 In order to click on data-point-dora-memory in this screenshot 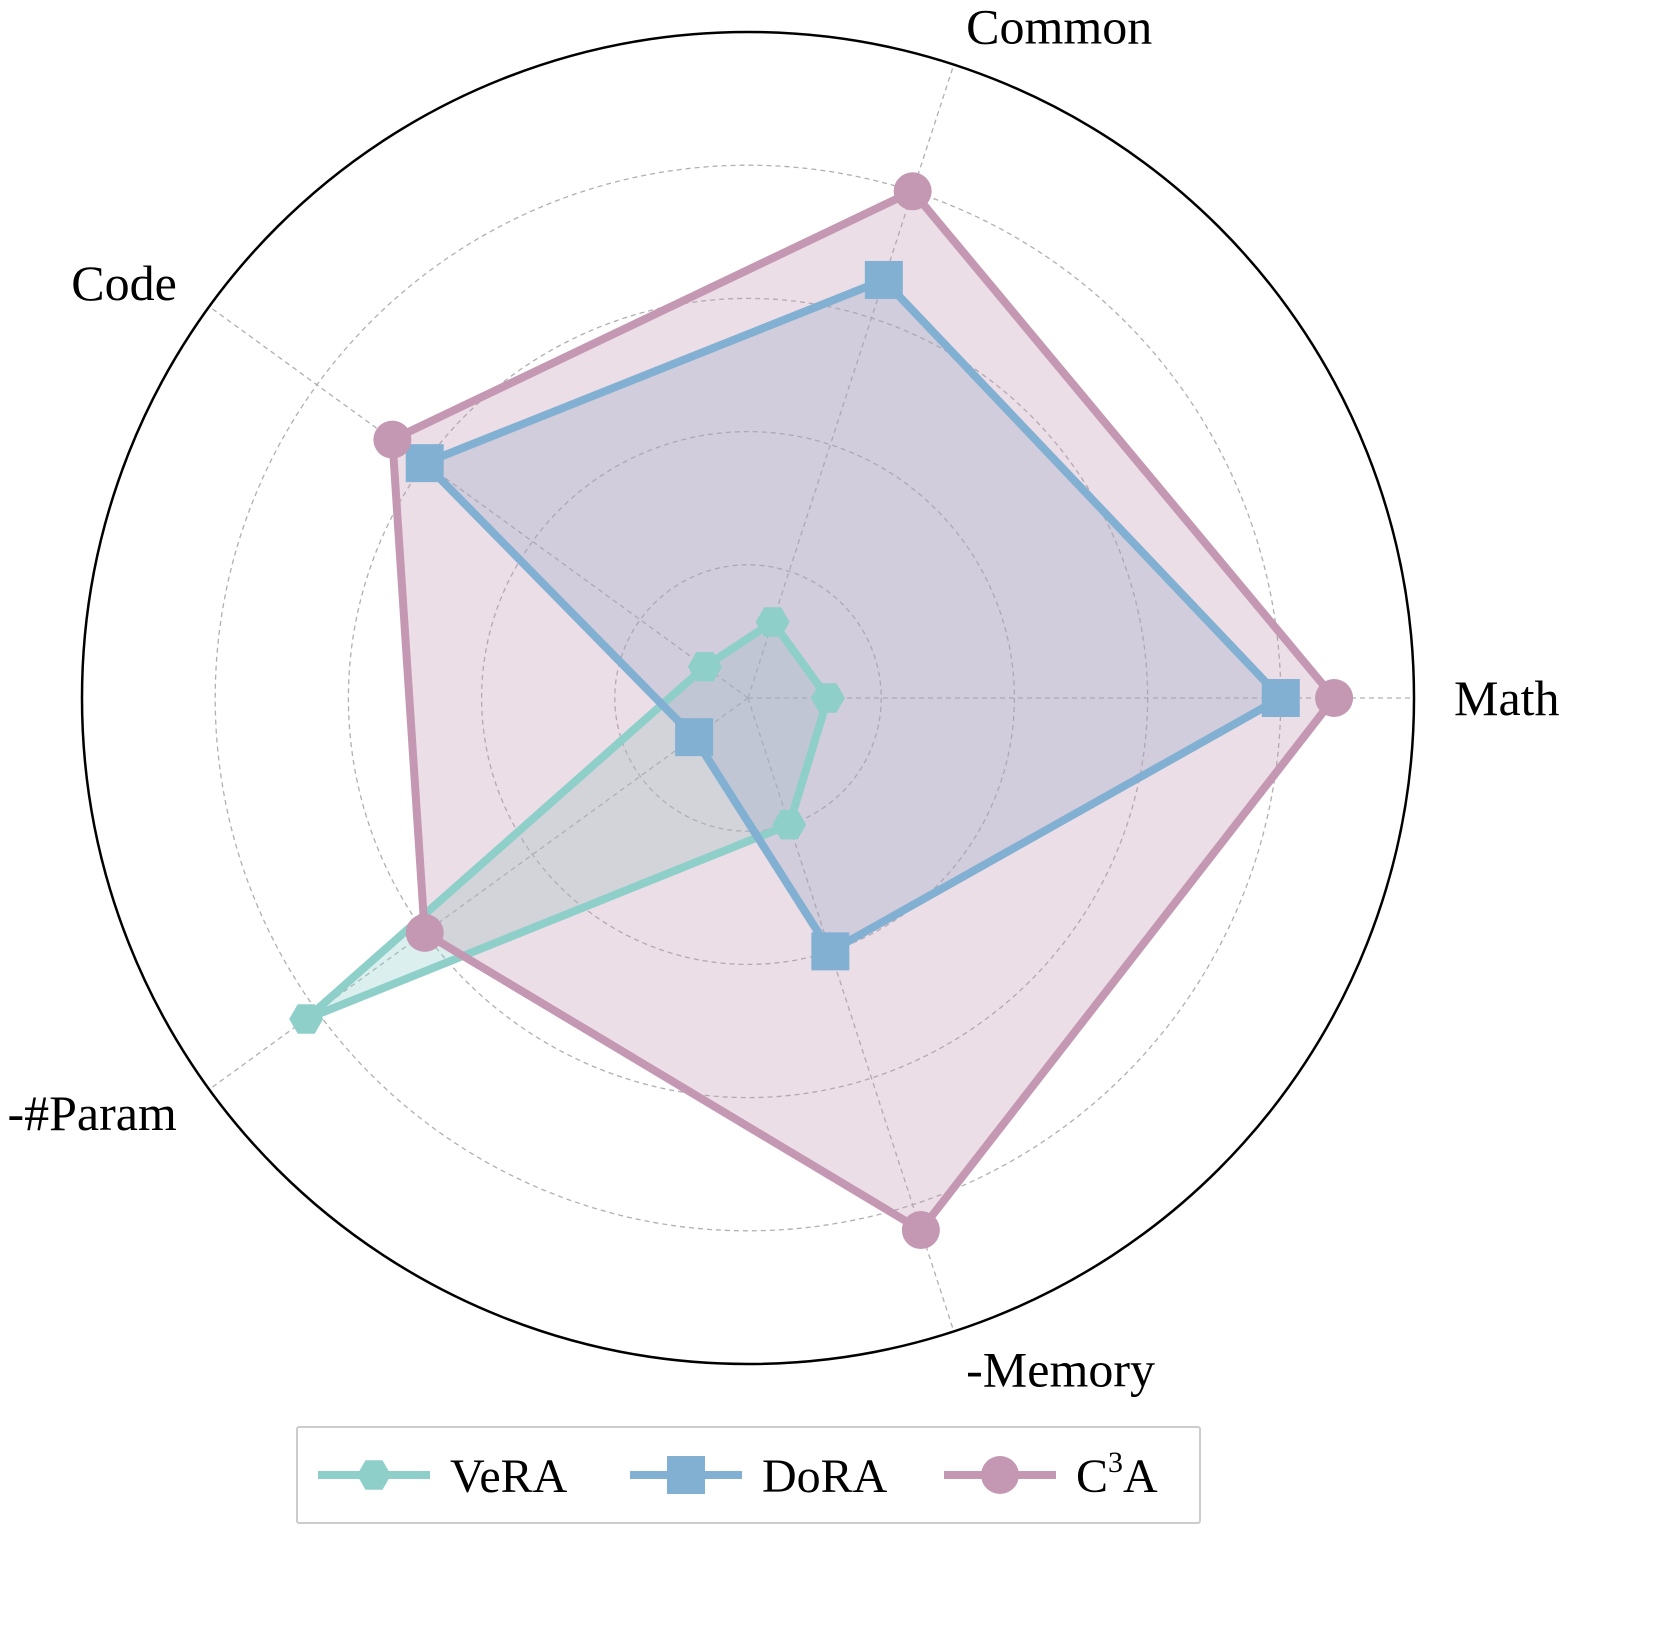, I will do `click(830, 951)`.